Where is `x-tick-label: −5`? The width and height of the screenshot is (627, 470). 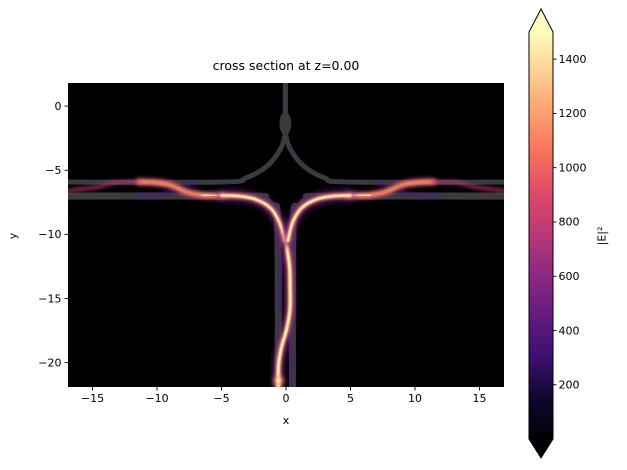 x-tick-label: −5 is located at coordinates (221, 398).